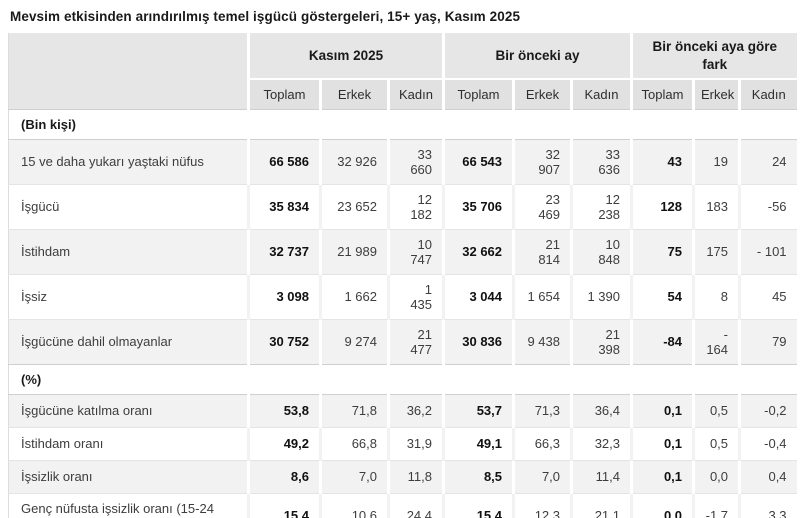 This screenshot has width=804, height=518. I want to click on row-label: İşgücüne dahil olmayanlar, so click(128, 341).